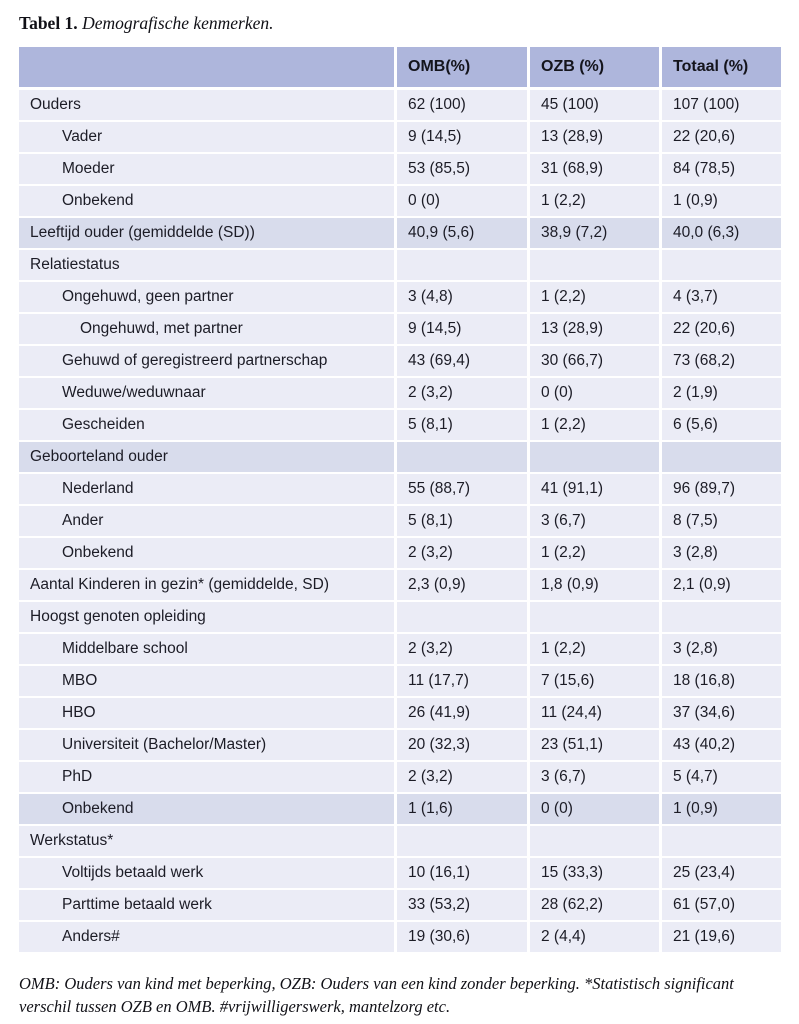 The height and width of the screenshot is (1024, 799). Describe the element at coordinates (206, 67) in the screenshot. I see `header-cell-empty` at that location.